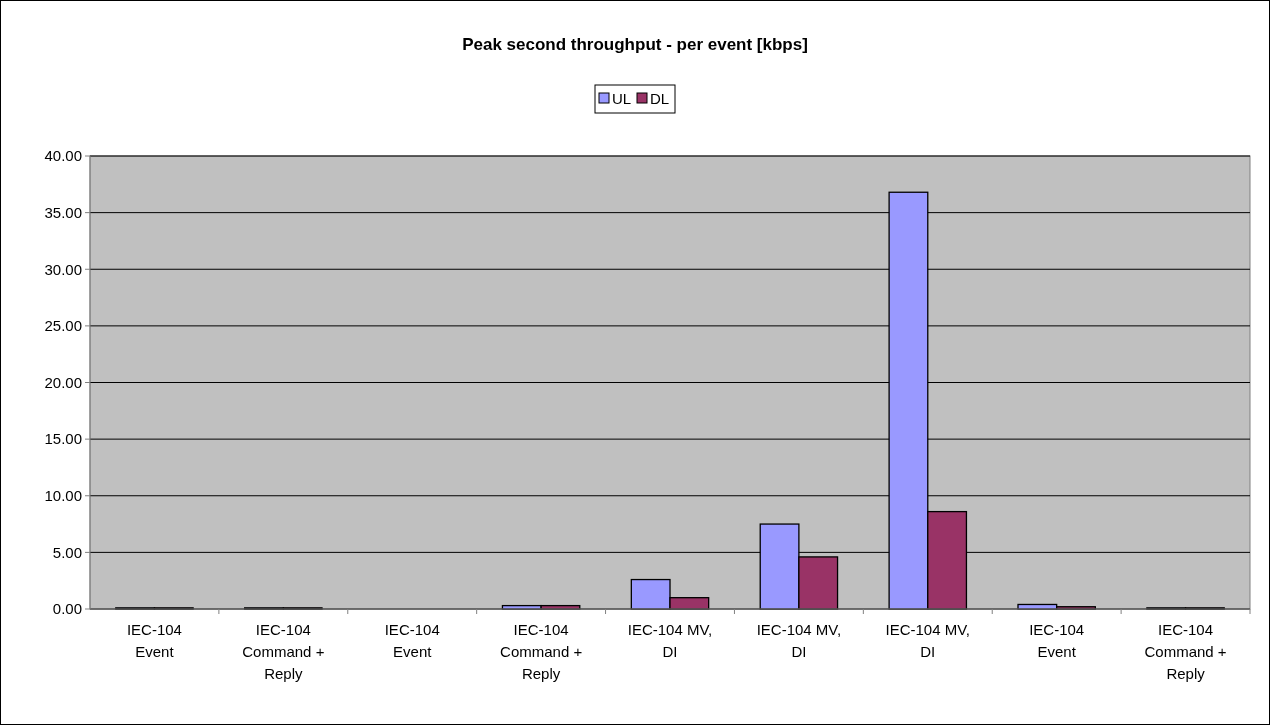  What do you see at coordinates (63, 269) in the screenshot?
I see `y-tick-label: 30.00` at bounding box center [63, 269].